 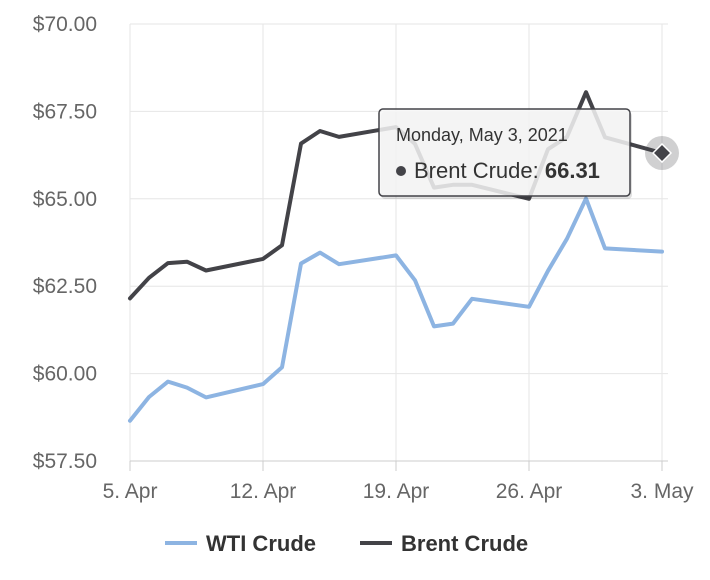 What do you see at coordinates (401, 171) in the screenshot?
I see `tooltip-series-dot` at bounding box center [401, 171].